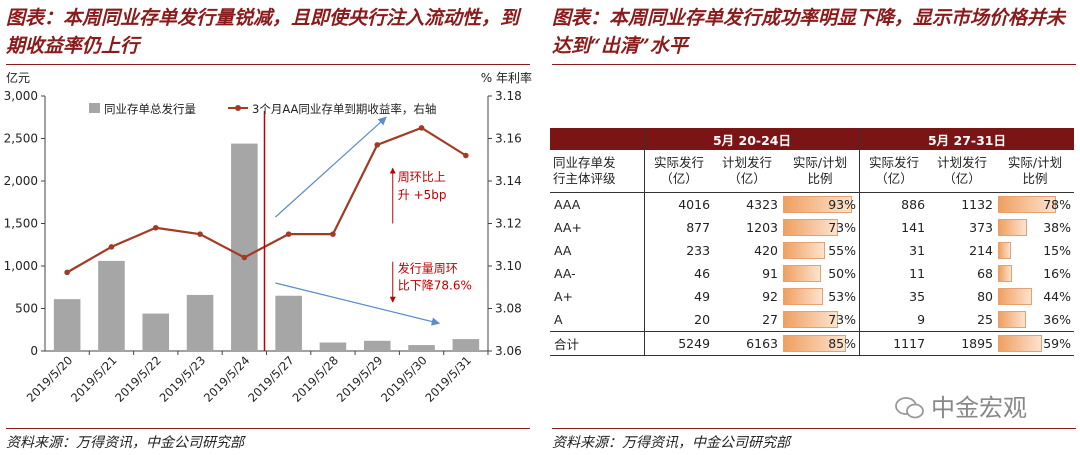  Describe the element at coordinates (597, 273) in the screenshot. I see `rating-cell: AA-` at that location.